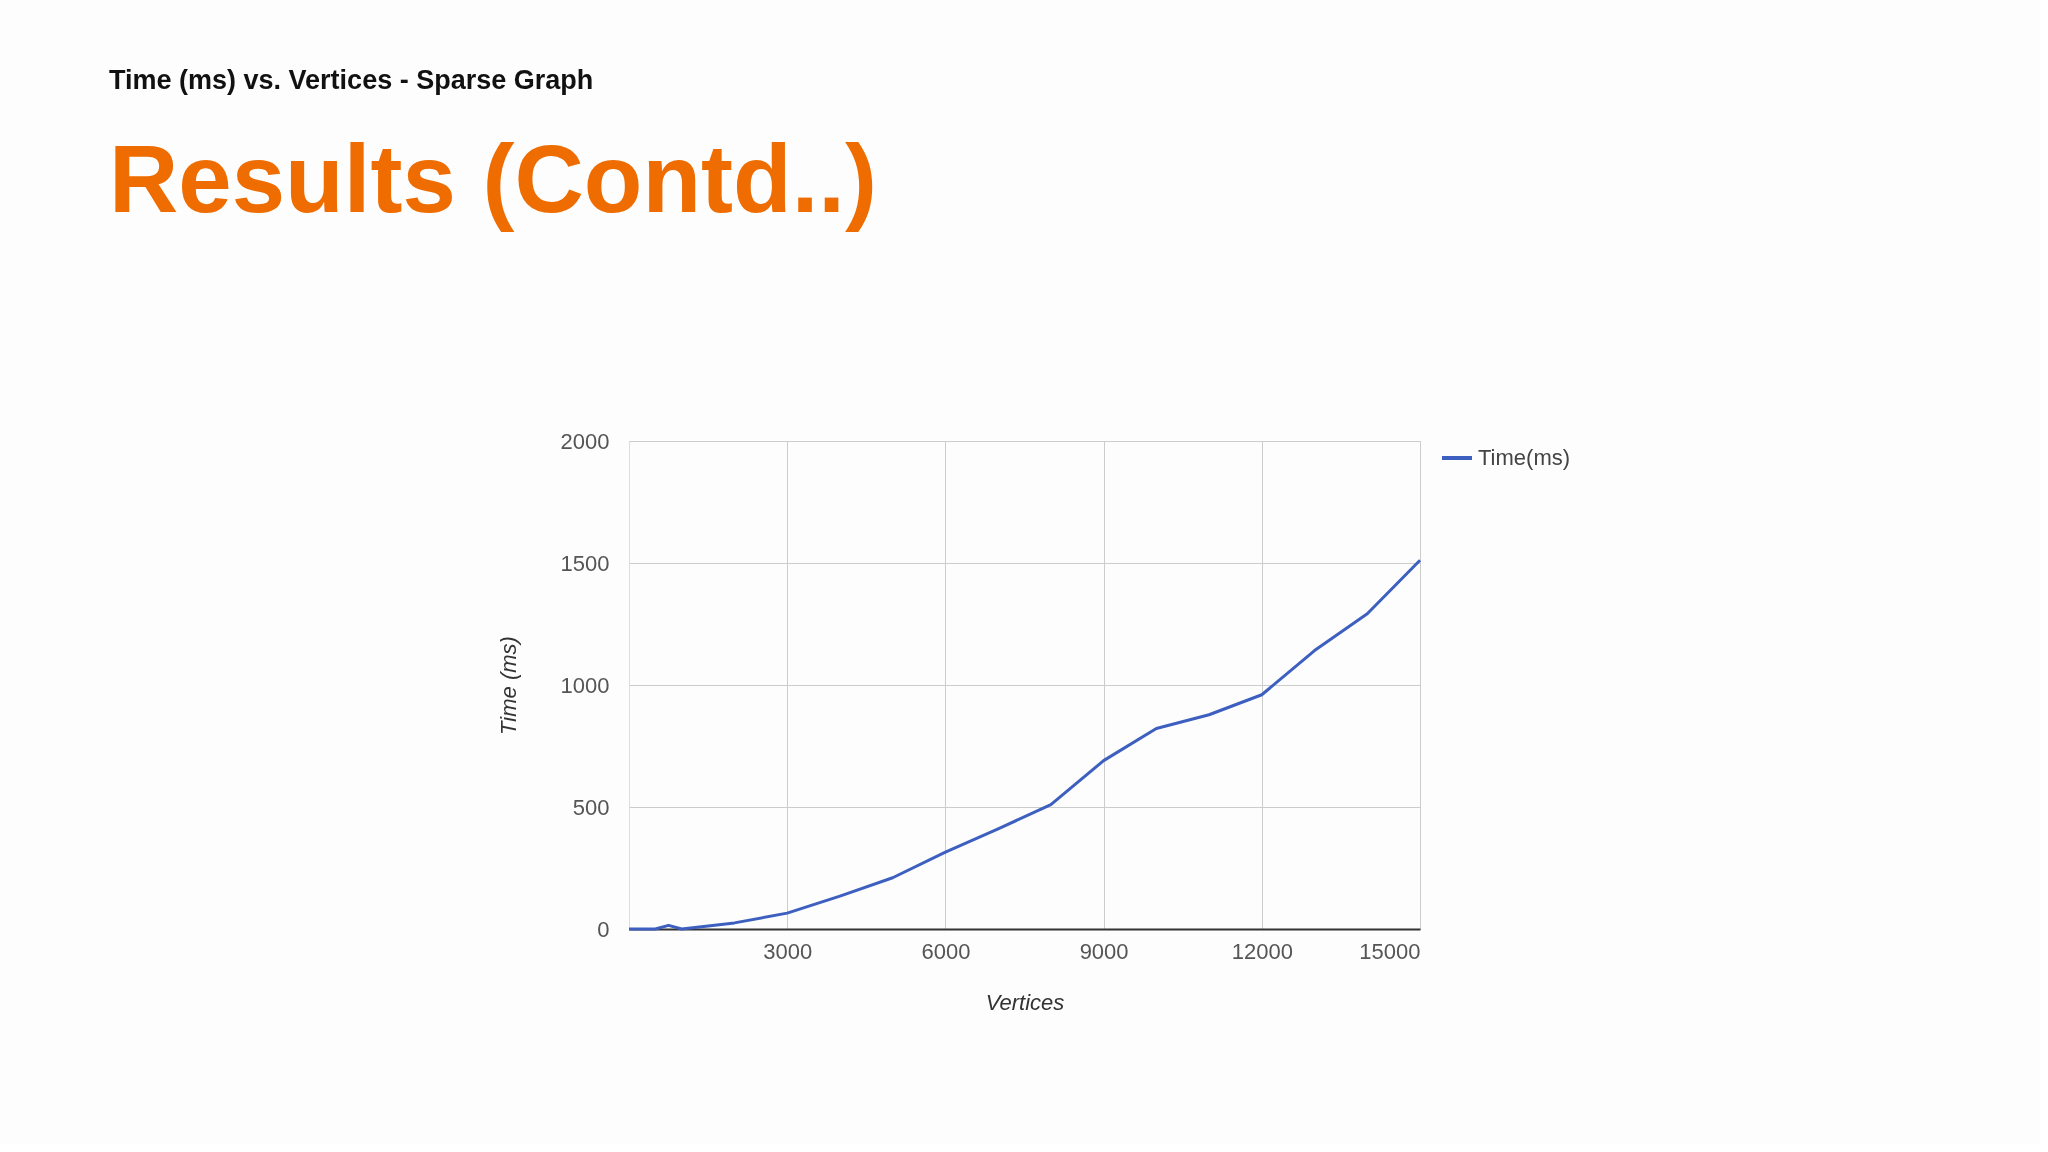  What do you see at coordinates (946, 951) in the screenshot?
I see `x-tick-label: 6000` at bounding box center [946, 951].